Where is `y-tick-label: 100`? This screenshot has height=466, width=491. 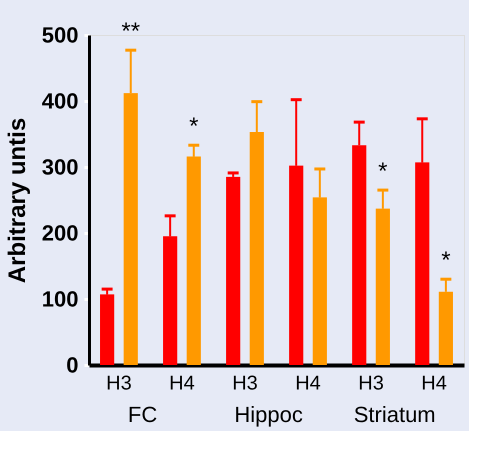 y-tick-label: 100 is located at coordinates (60, 299).